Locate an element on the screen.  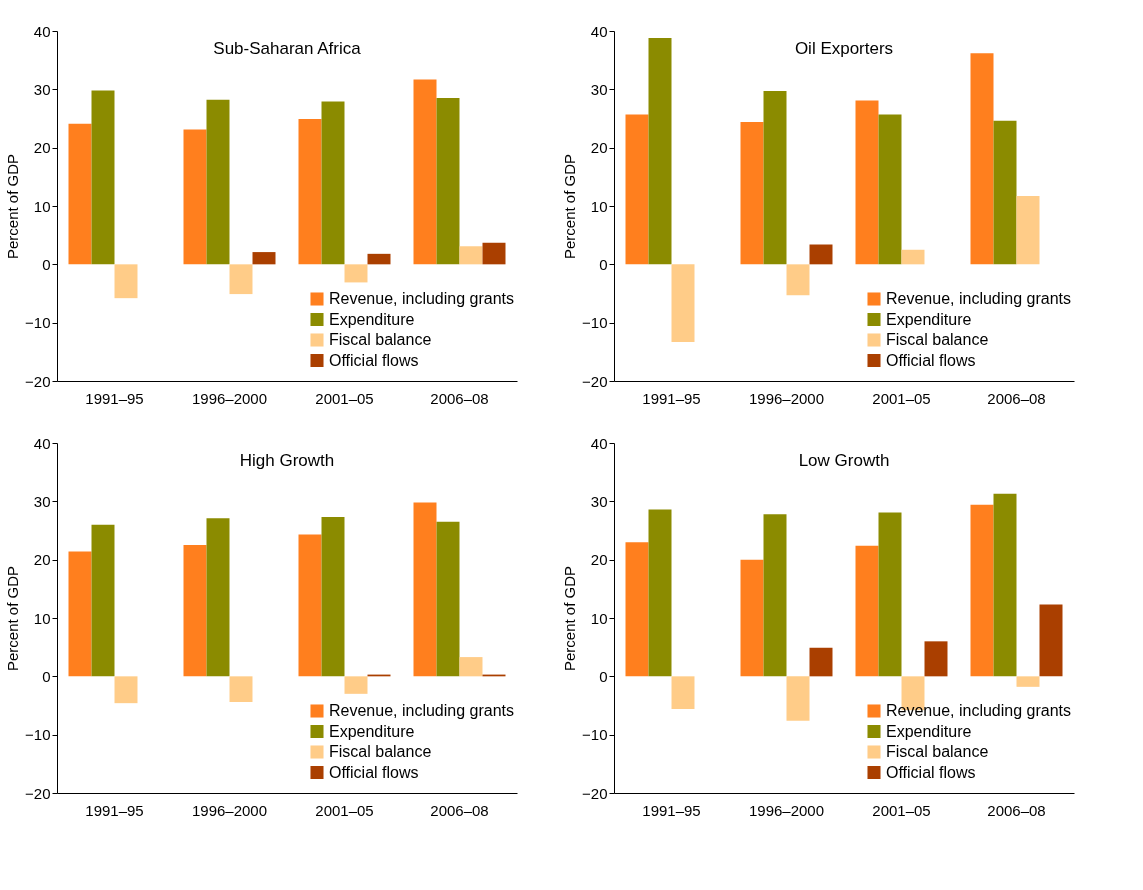
text: Oil Exporters is located at coordinates (844, 48).